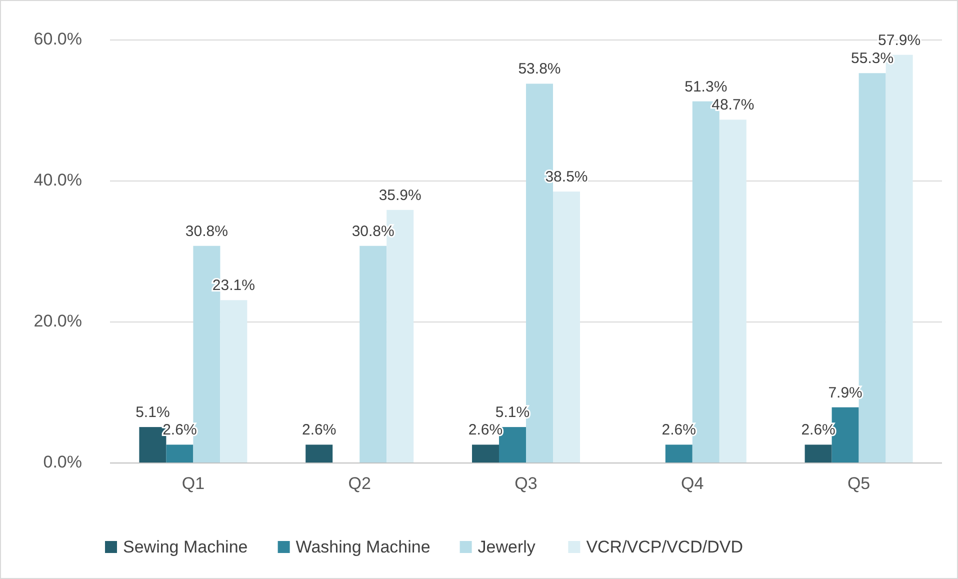 This screenshot has width=958, height=579. I want to click on legend-label: Jewerly, so click(507, 546).